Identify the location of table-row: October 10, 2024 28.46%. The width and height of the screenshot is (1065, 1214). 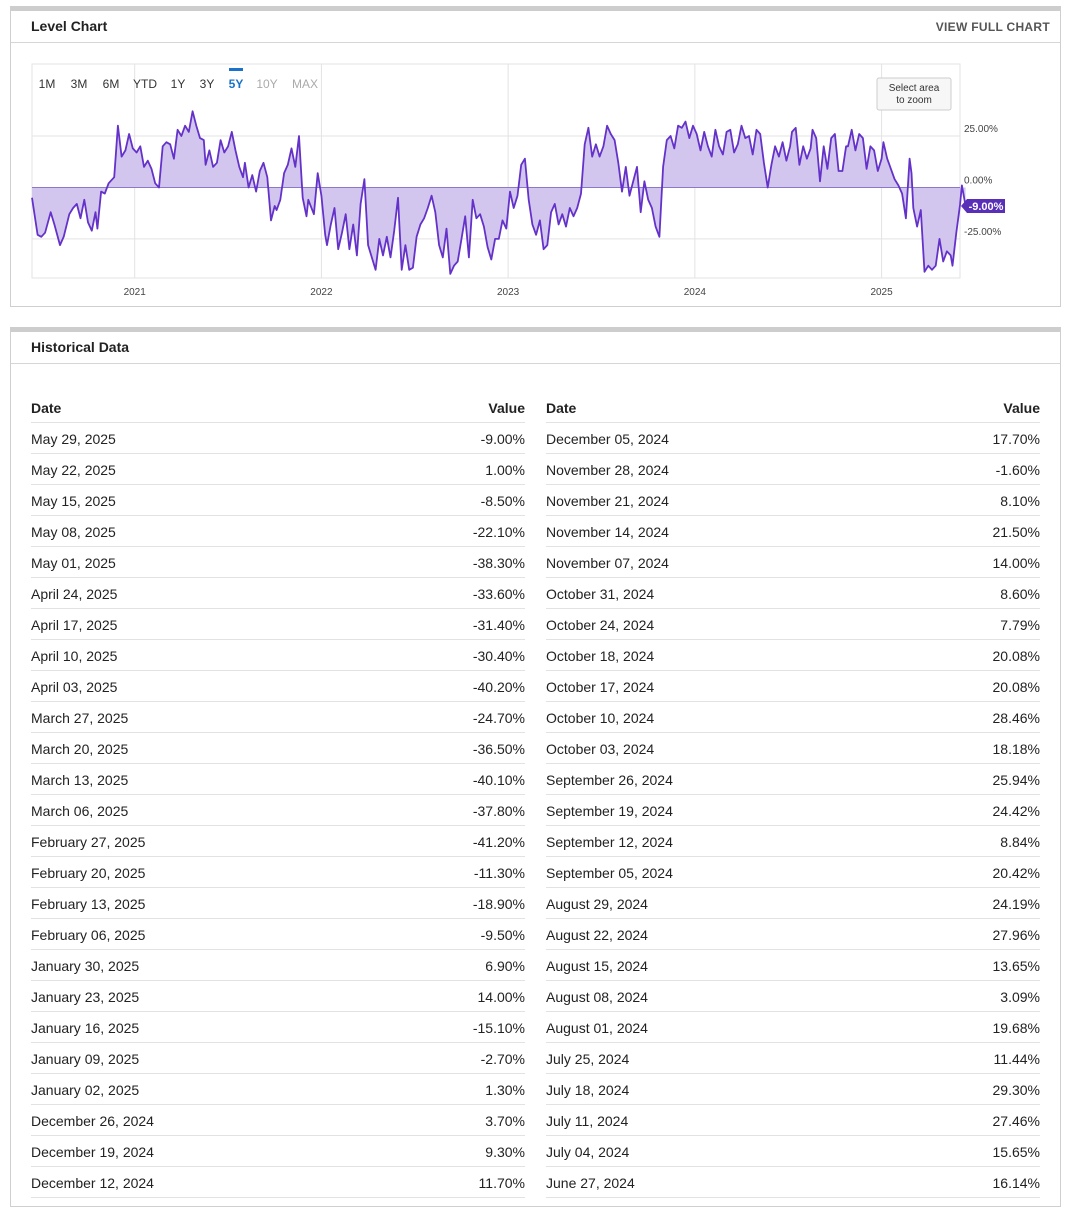
(793, 717).